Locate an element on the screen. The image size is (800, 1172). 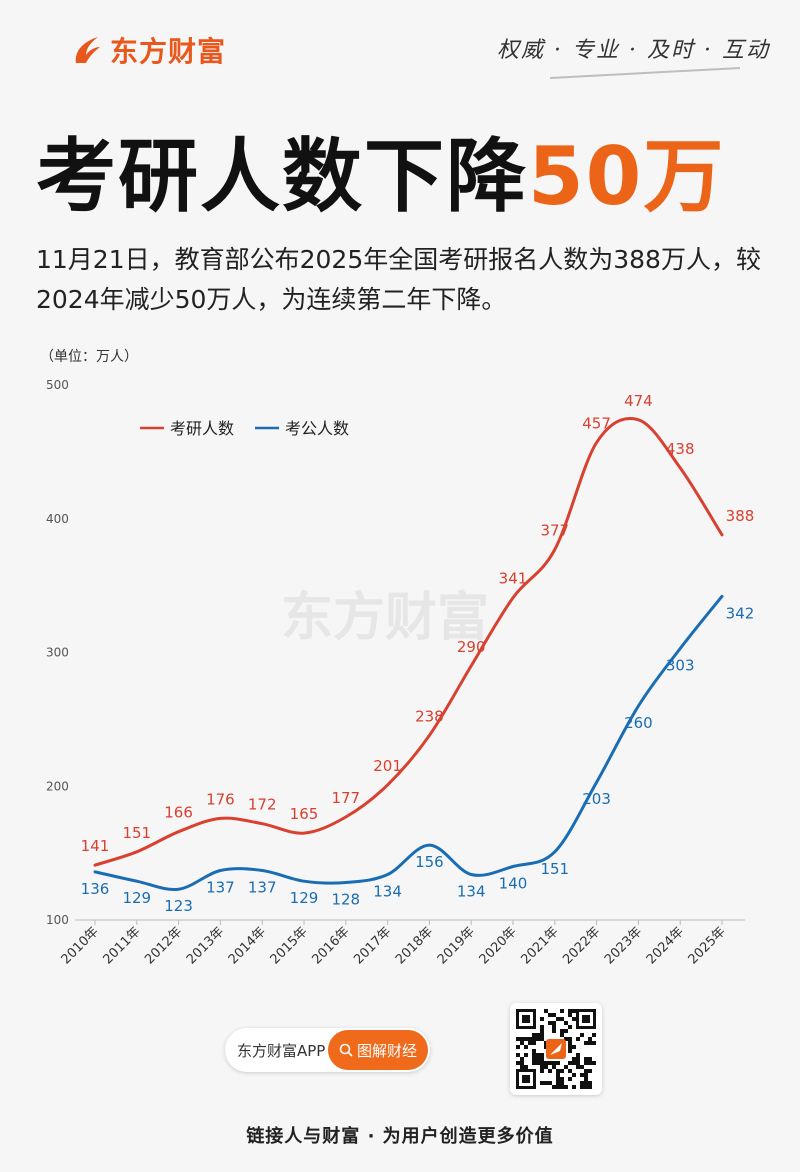
data-label: 457 is located at coordinates (596, 424).